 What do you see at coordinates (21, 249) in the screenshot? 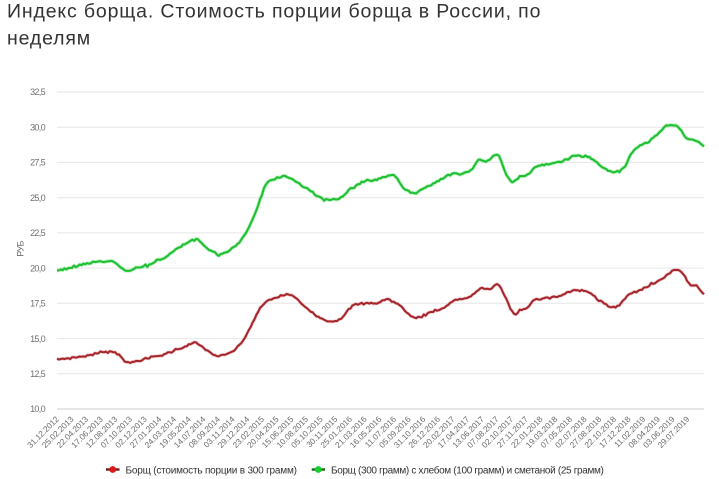
I see `svg-text: РУБ` at bounding box center [21, 249].